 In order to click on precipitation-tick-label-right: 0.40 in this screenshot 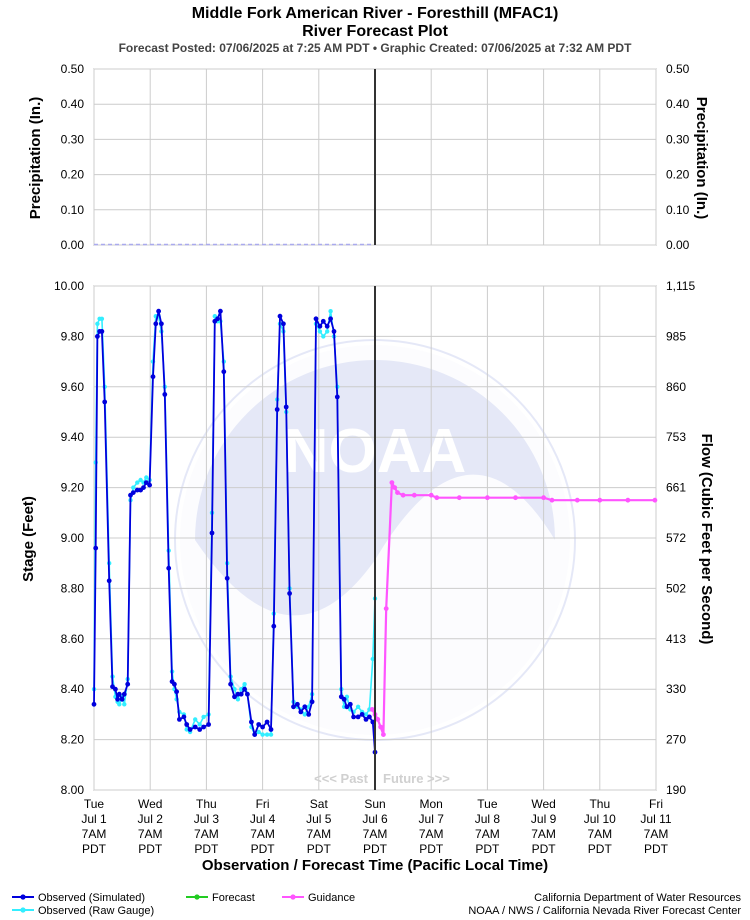, I will do `click(678, 104)`.